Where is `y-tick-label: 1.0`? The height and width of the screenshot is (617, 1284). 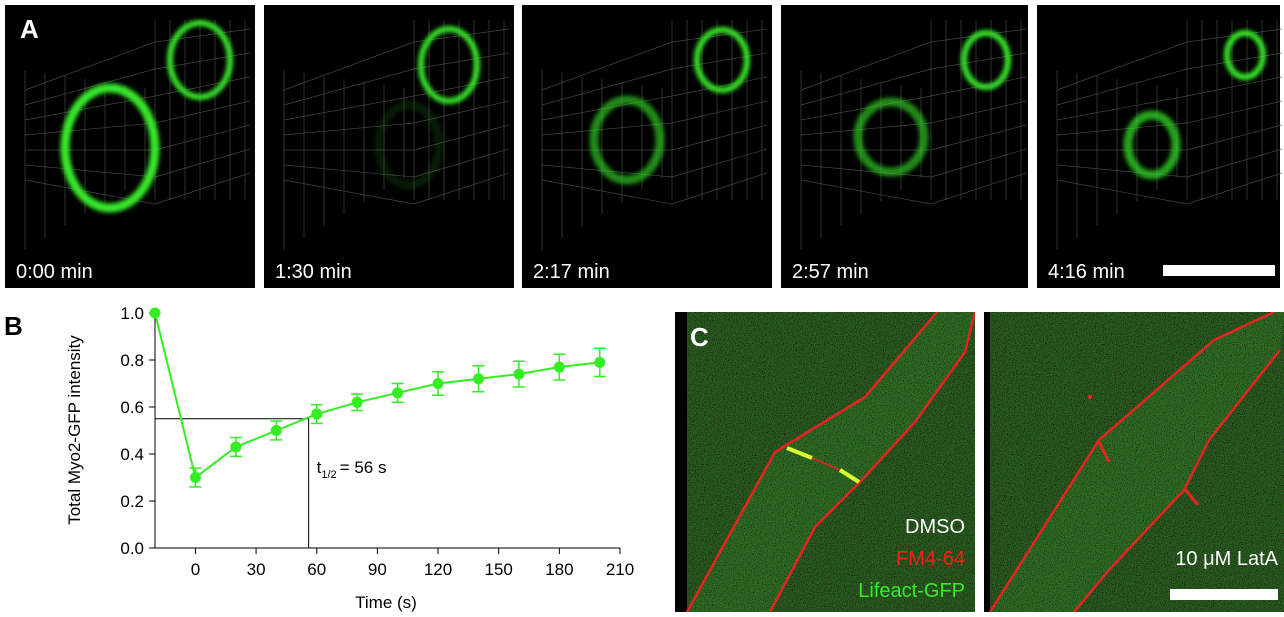 y-tick-label: 1.0 is located at coordinates (132, 313).